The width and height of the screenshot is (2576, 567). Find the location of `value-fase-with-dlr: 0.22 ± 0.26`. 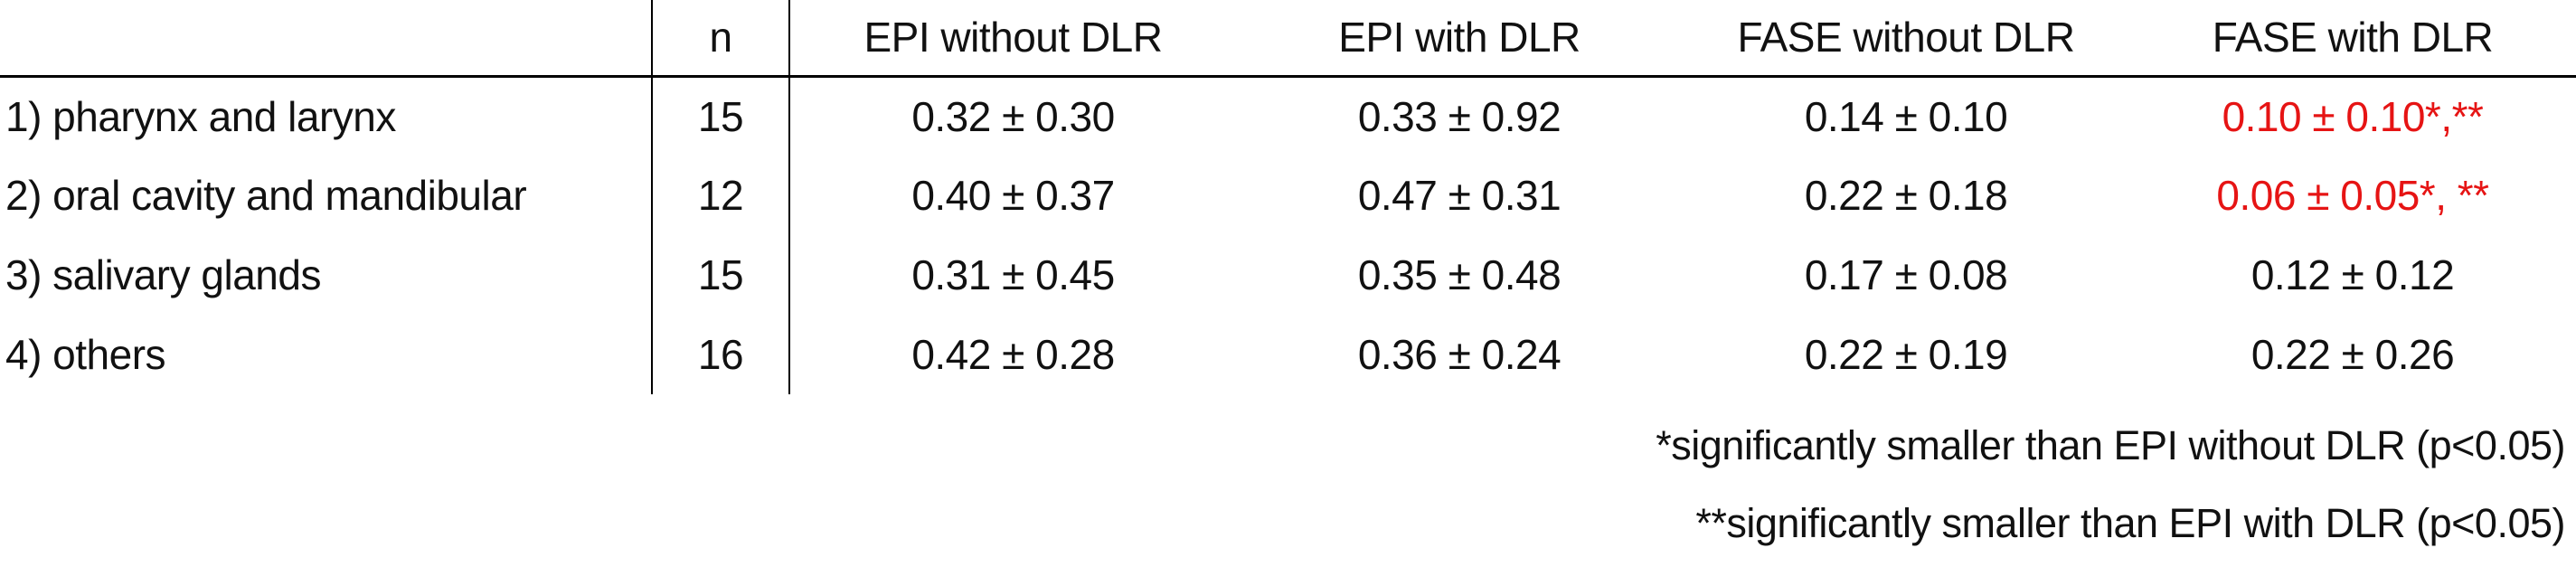

value-fase-with-dlr: 0.22 ± 0.26 is located at coordinates (2352, 354).